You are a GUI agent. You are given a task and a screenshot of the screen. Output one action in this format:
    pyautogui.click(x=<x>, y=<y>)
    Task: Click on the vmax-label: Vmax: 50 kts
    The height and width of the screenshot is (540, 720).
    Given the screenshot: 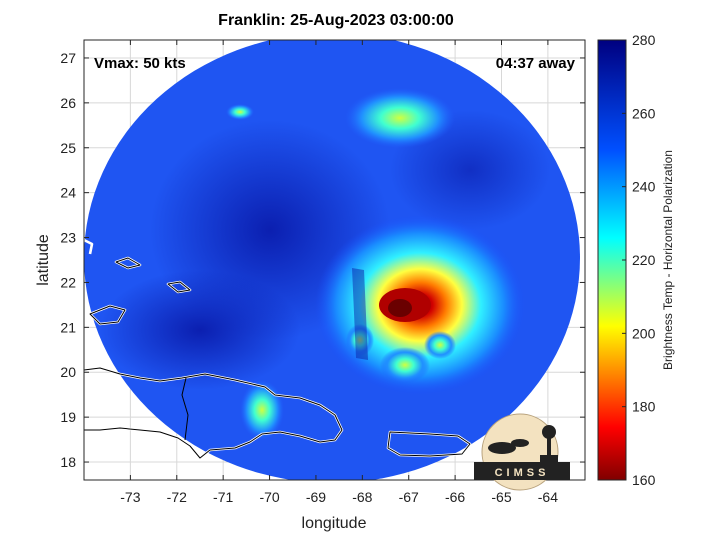 What is the action you would take?
    pyautogui.click(x=140, y=63)
    